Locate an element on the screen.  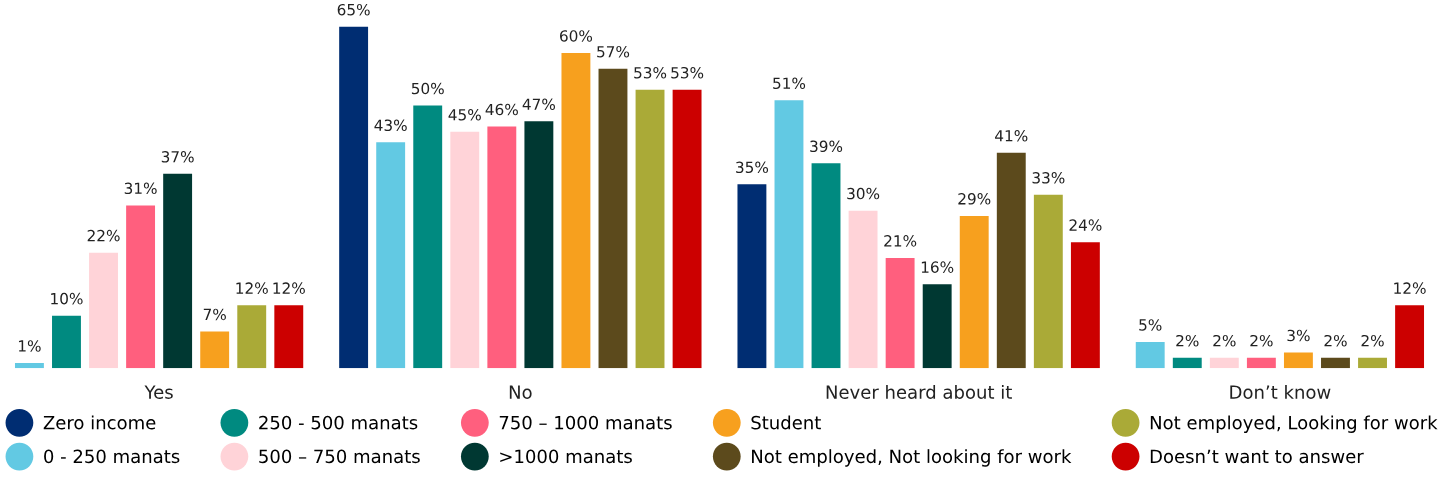
data-label: 60% is located at coordinates (576, 36).